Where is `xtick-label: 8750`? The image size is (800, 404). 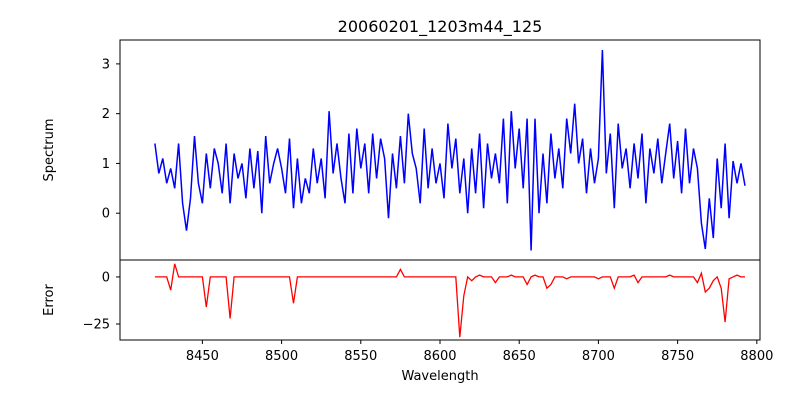 xtick-label: 8750 is located at coordinates (677, 356).